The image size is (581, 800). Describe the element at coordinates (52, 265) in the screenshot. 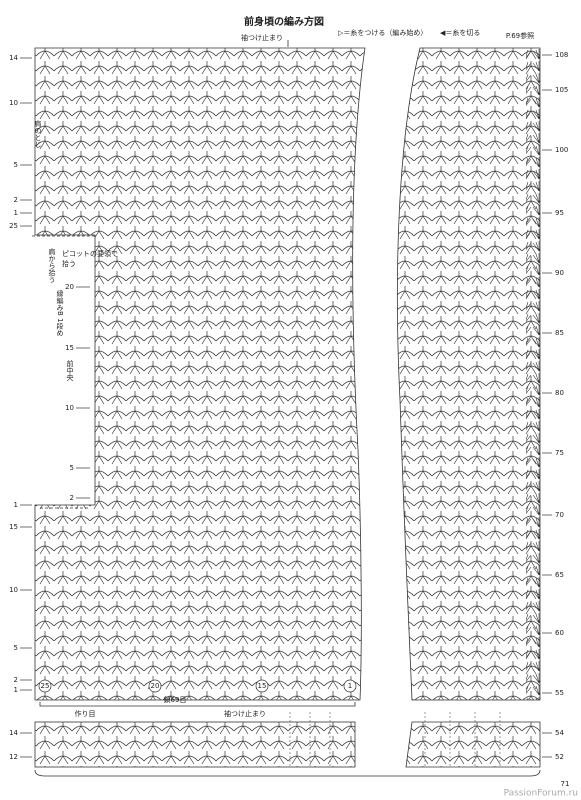

I see `pick-note: 肩から拾う` at that location.